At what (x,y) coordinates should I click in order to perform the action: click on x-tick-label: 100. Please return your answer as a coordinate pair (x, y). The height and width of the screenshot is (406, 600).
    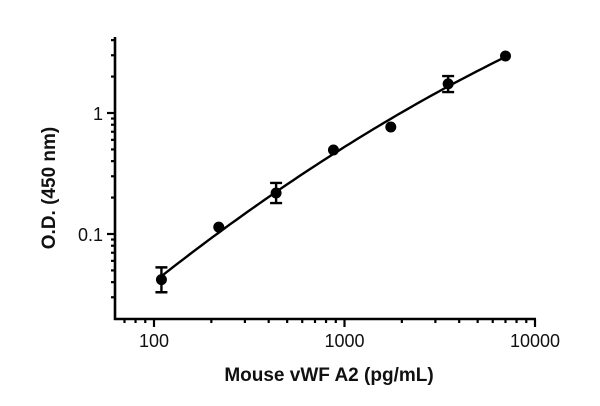
    Looking at the image, I should click on (154, 341).